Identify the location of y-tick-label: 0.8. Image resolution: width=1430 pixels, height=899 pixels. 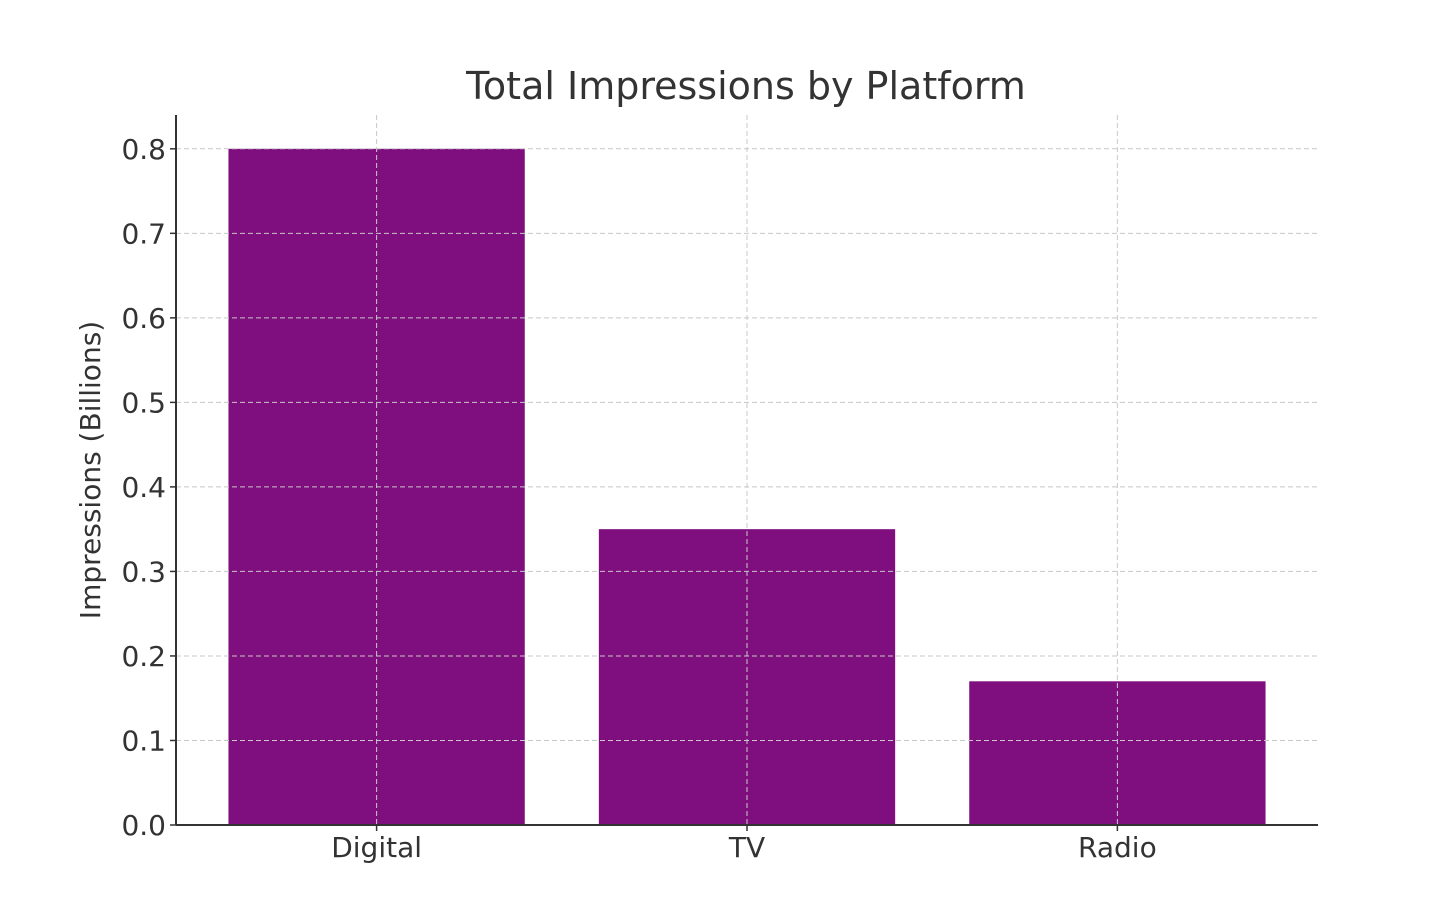
(143, 149).